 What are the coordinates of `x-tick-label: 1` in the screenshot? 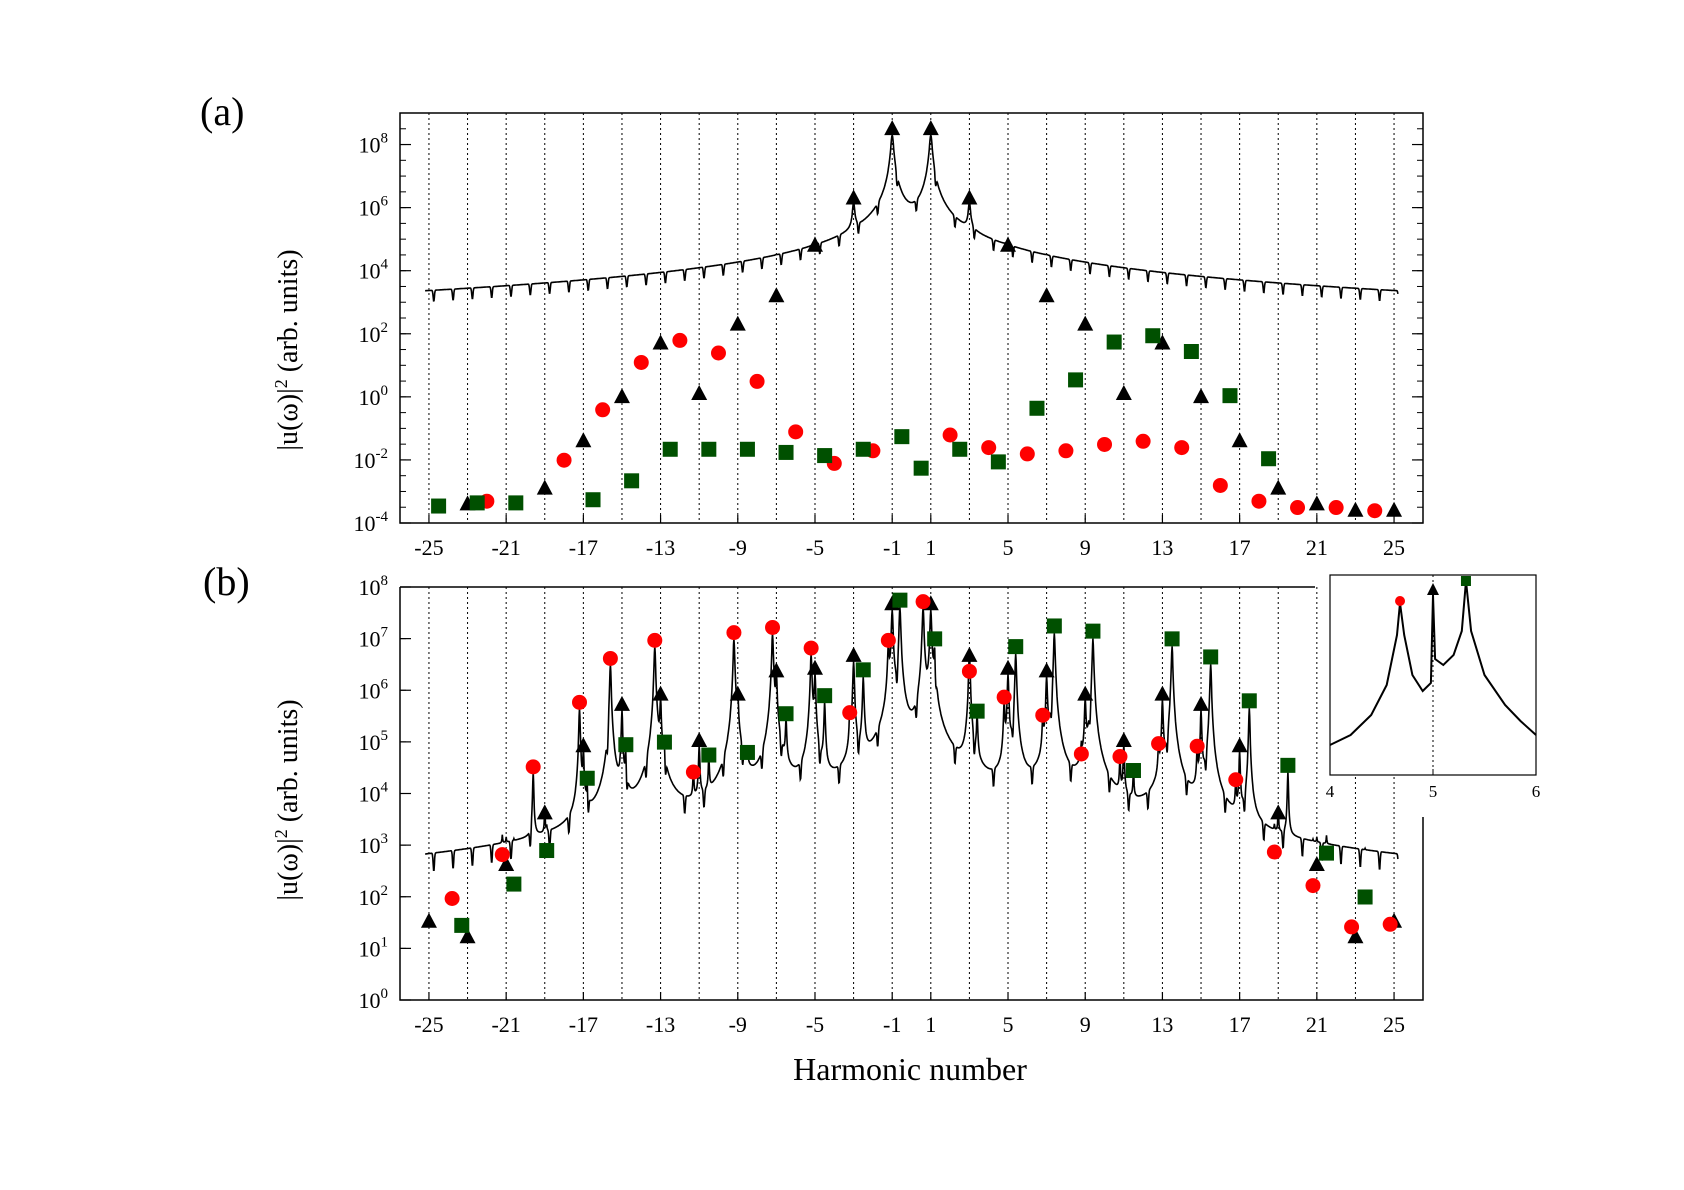 It's located at (930, 1024).